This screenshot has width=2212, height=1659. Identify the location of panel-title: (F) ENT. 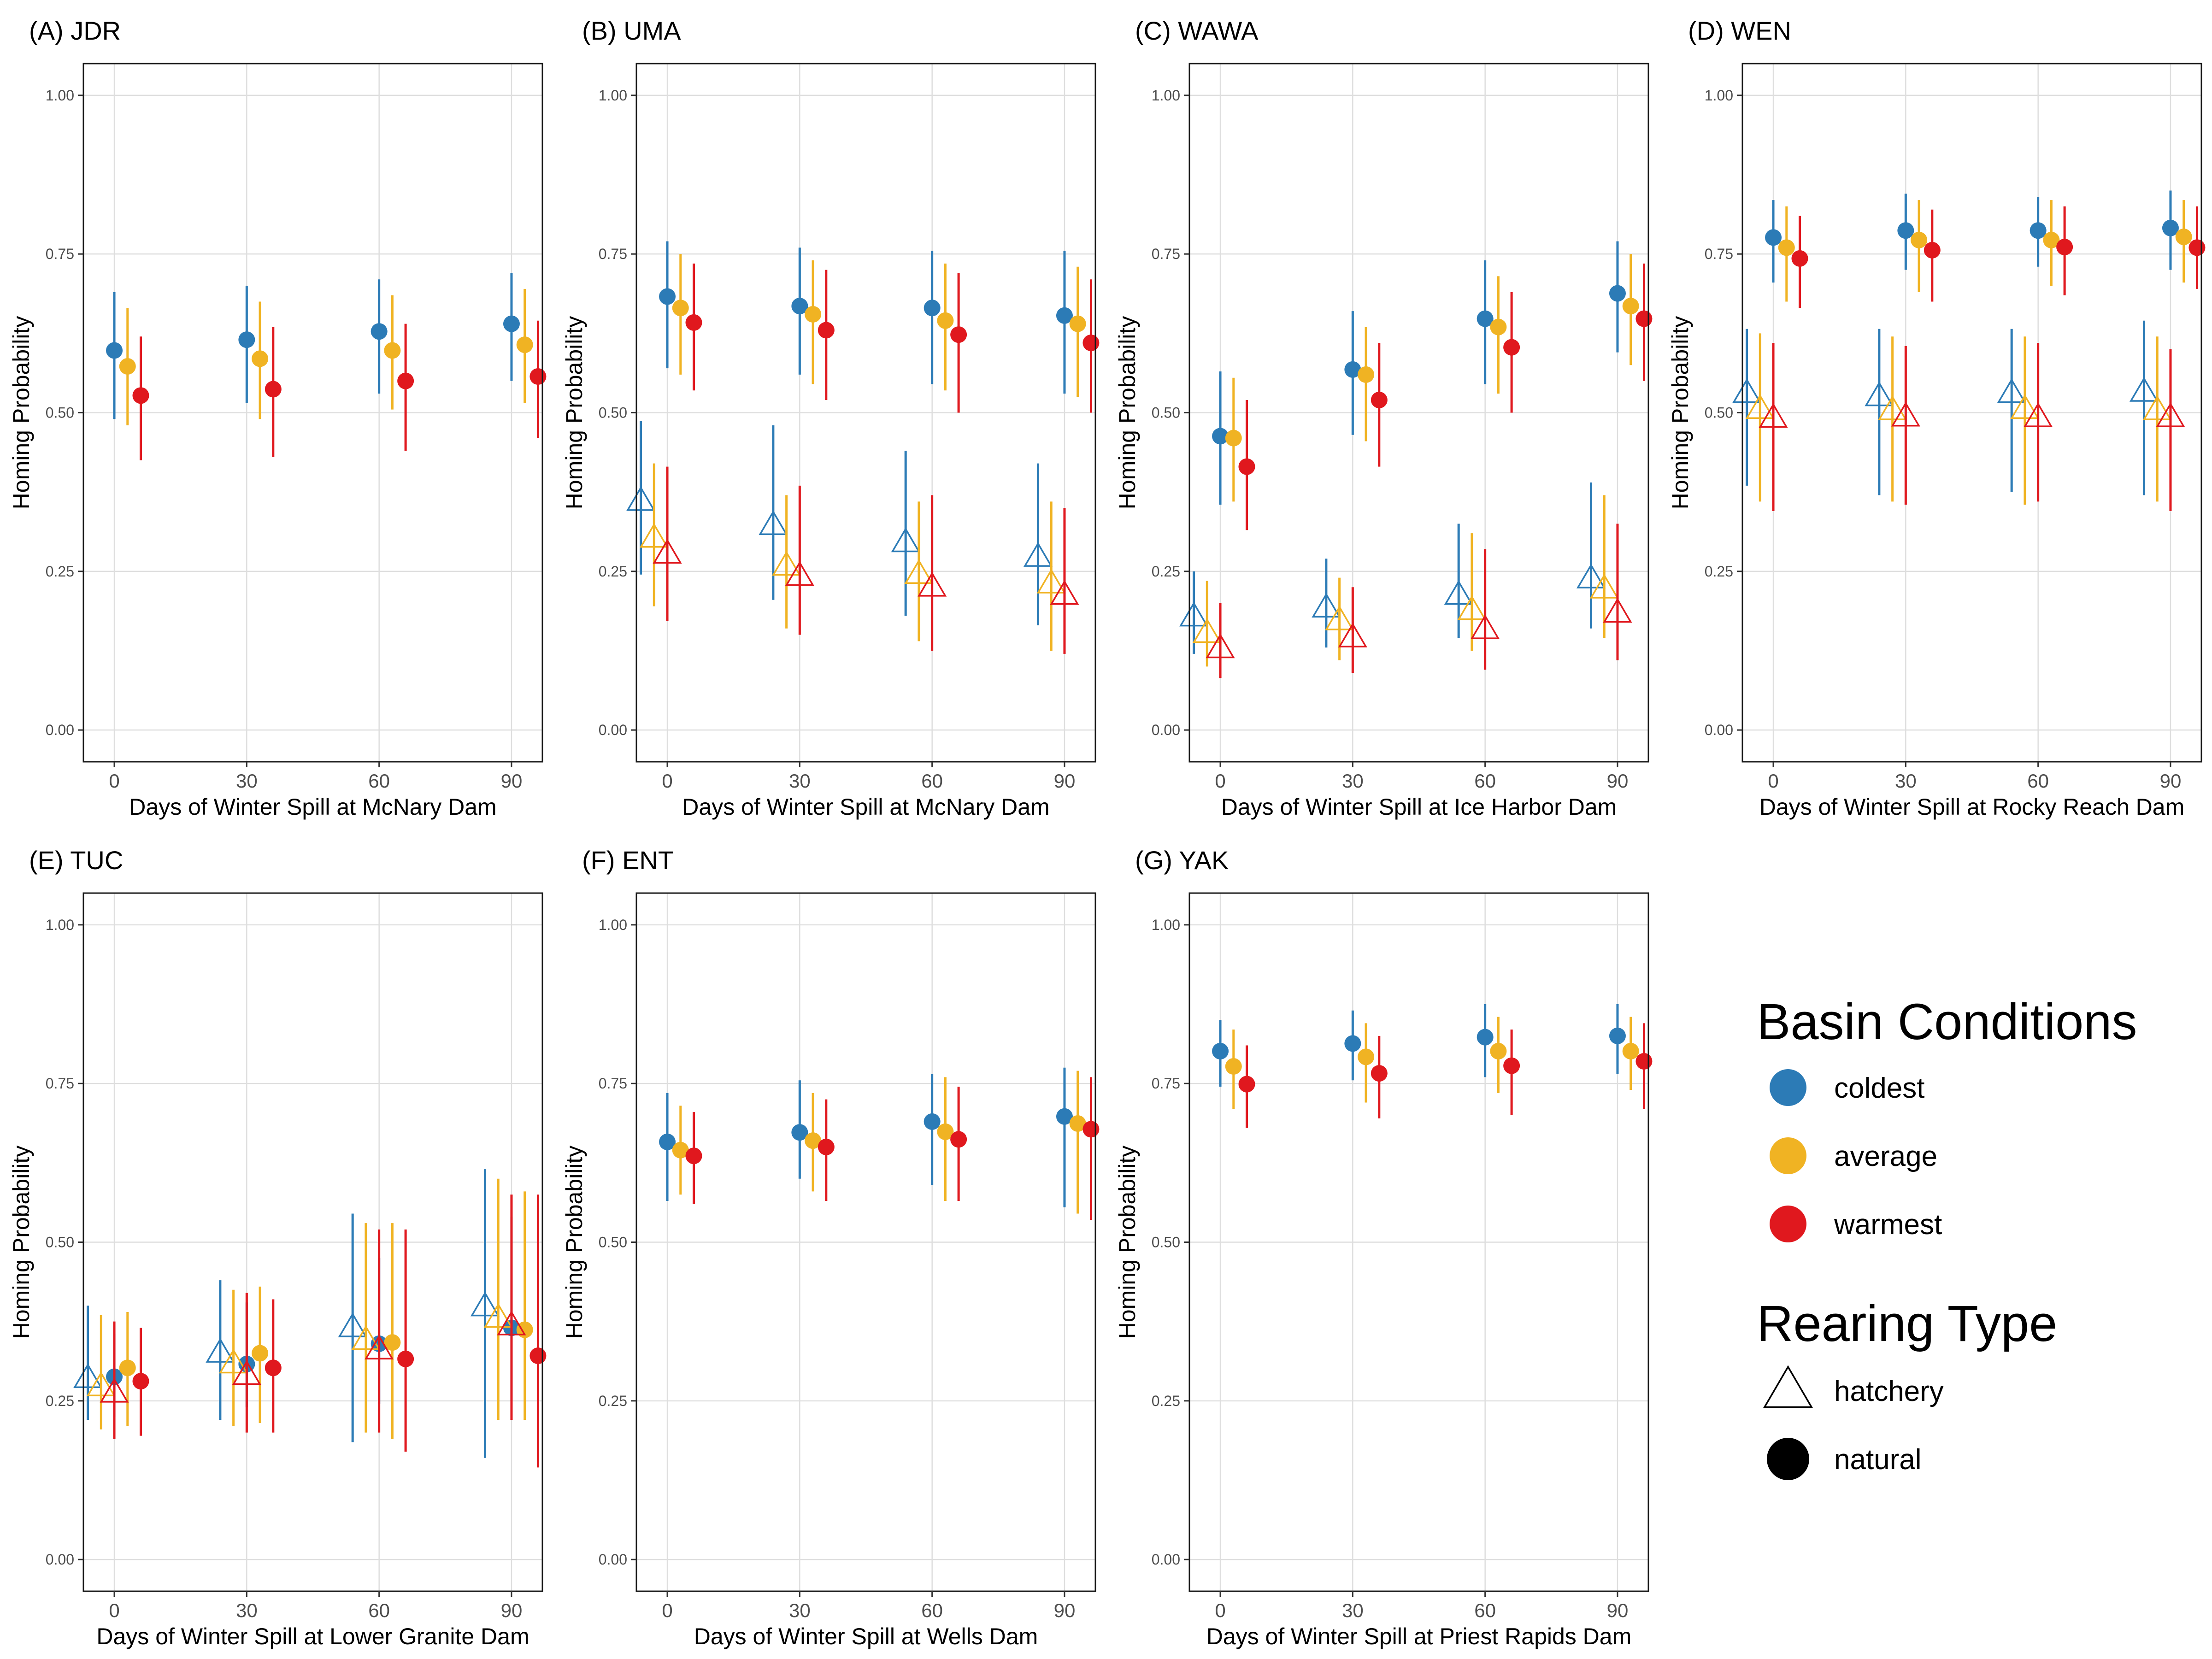
(628, 860).